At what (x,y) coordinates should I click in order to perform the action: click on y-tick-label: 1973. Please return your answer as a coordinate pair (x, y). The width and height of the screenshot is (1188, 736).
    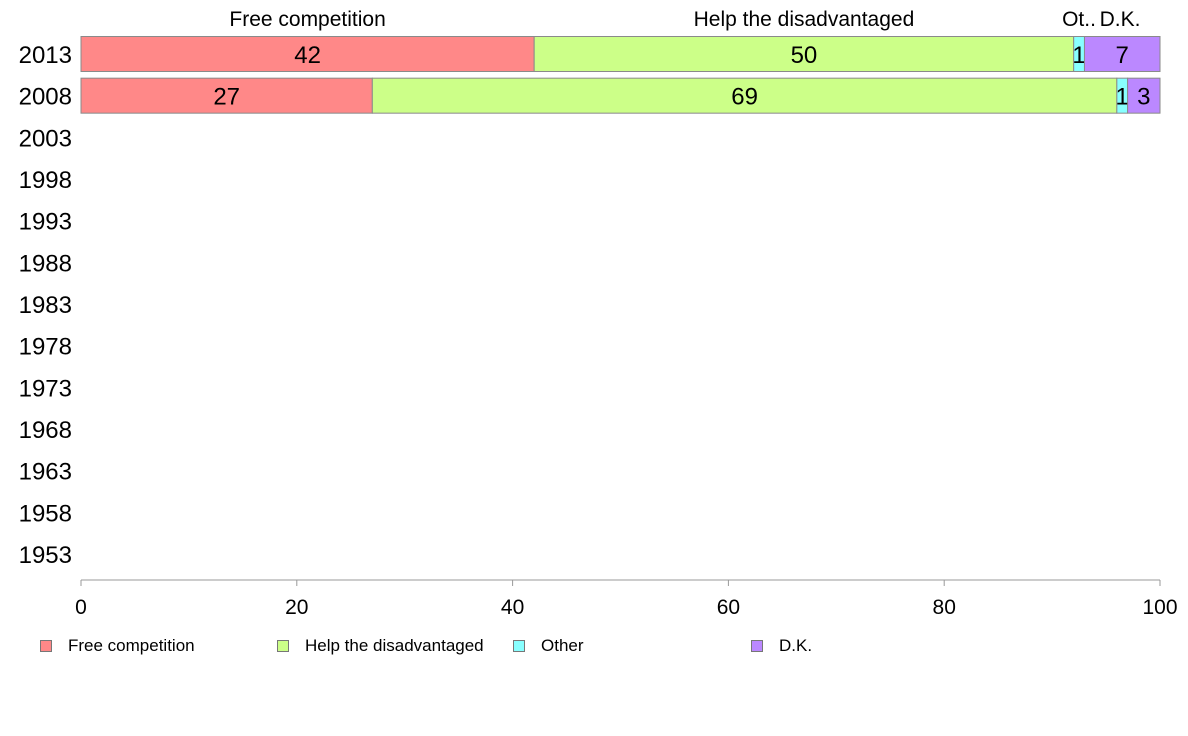
    Looking at the image, I should click on (45, 388).